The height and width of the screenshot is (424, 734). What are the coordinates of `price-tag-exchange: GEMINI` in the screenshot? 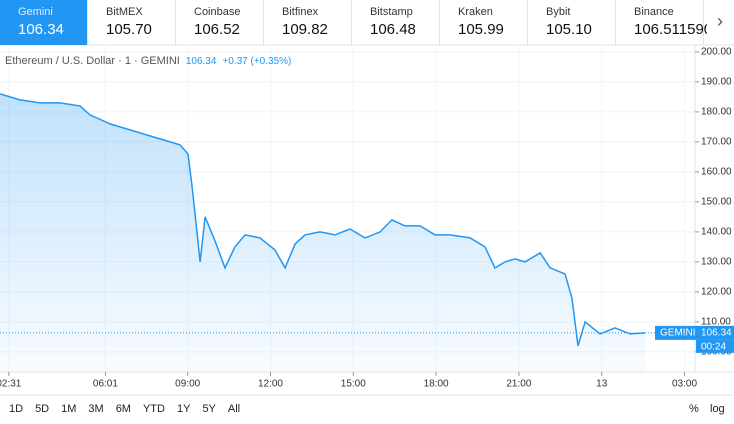 It's located at (678, 333).